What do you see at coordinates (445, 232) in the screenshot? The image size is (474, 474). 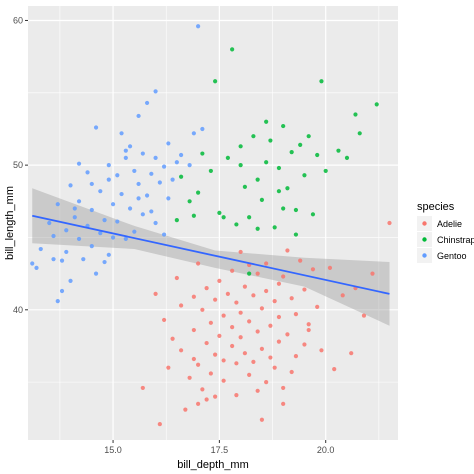 I see `legend: species Adelie Chinstrap Gentoo` at bounding box center [445, 232].